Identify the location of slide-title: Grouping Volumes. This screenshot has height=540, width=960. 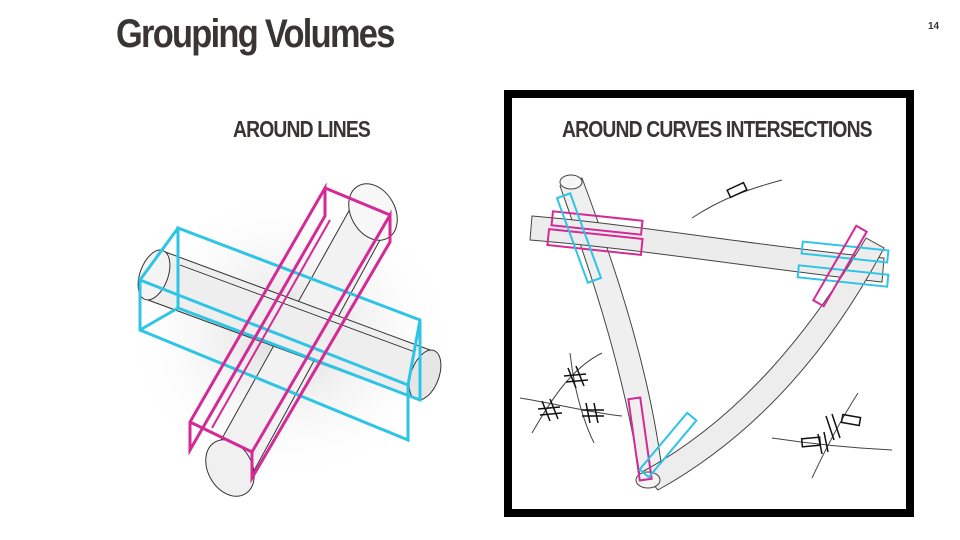
(255, 34).